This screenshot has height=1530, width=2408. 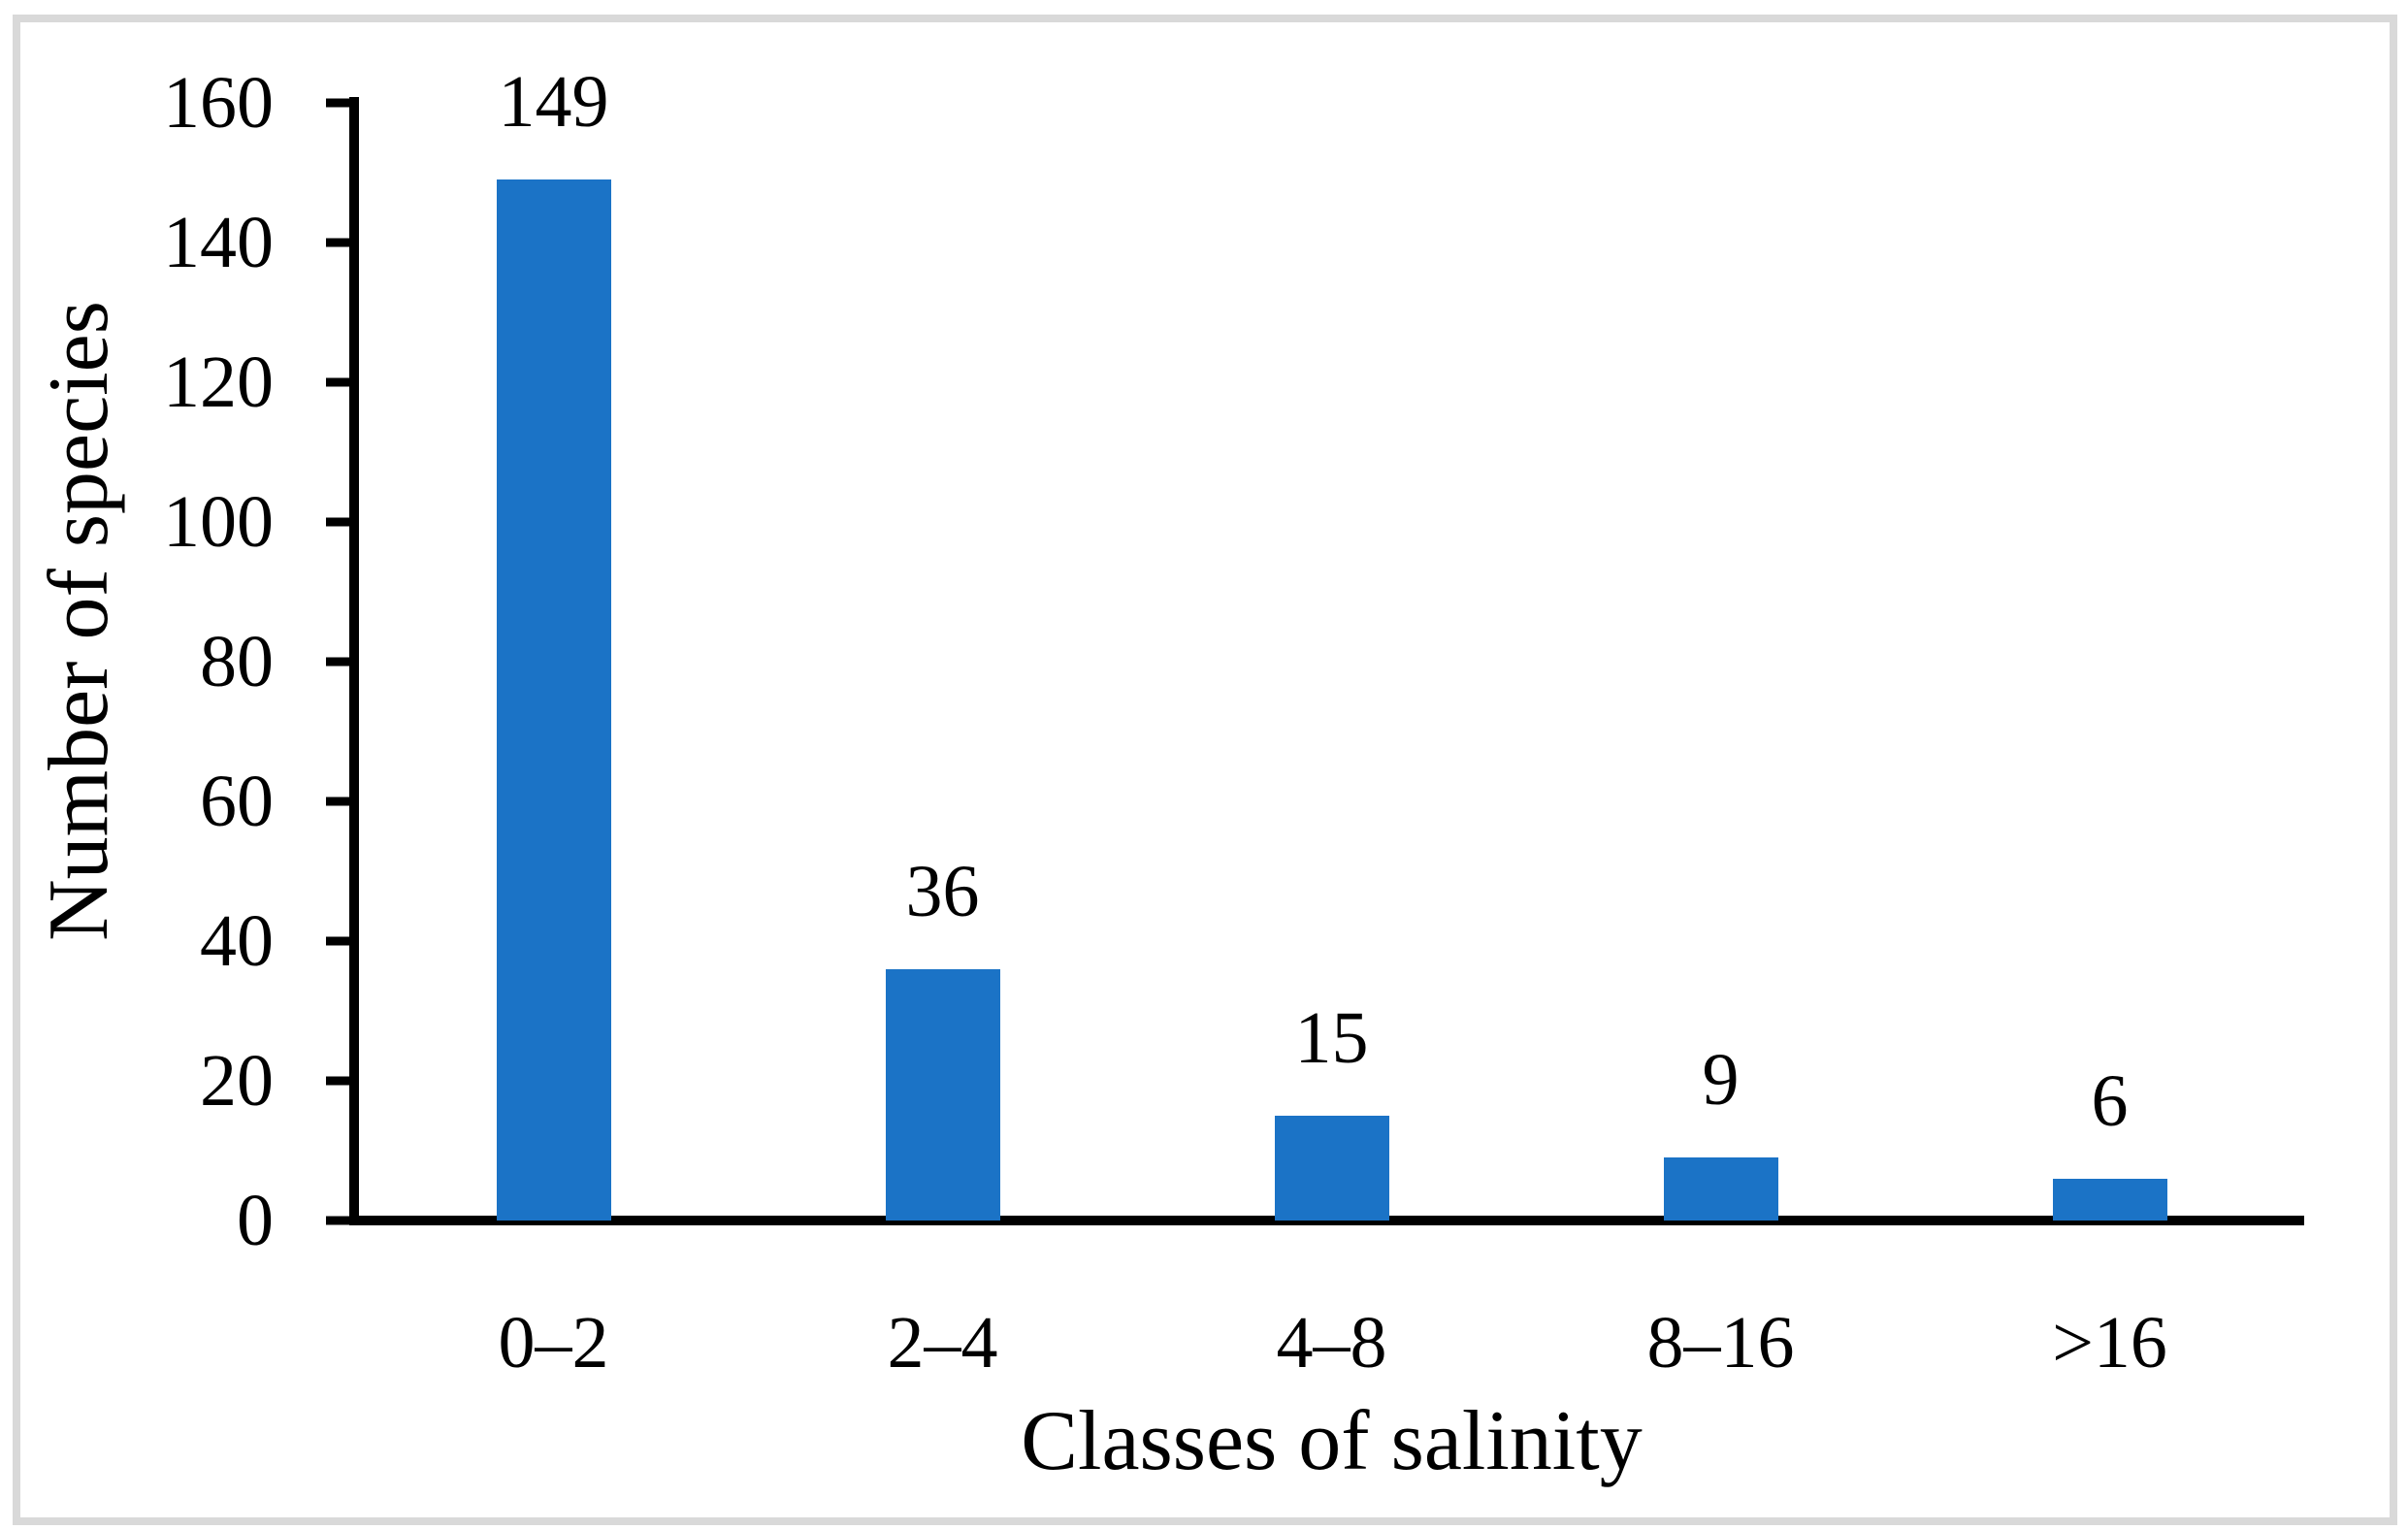 I want to click on x-axis-line, so click(x=1326, y=1220).